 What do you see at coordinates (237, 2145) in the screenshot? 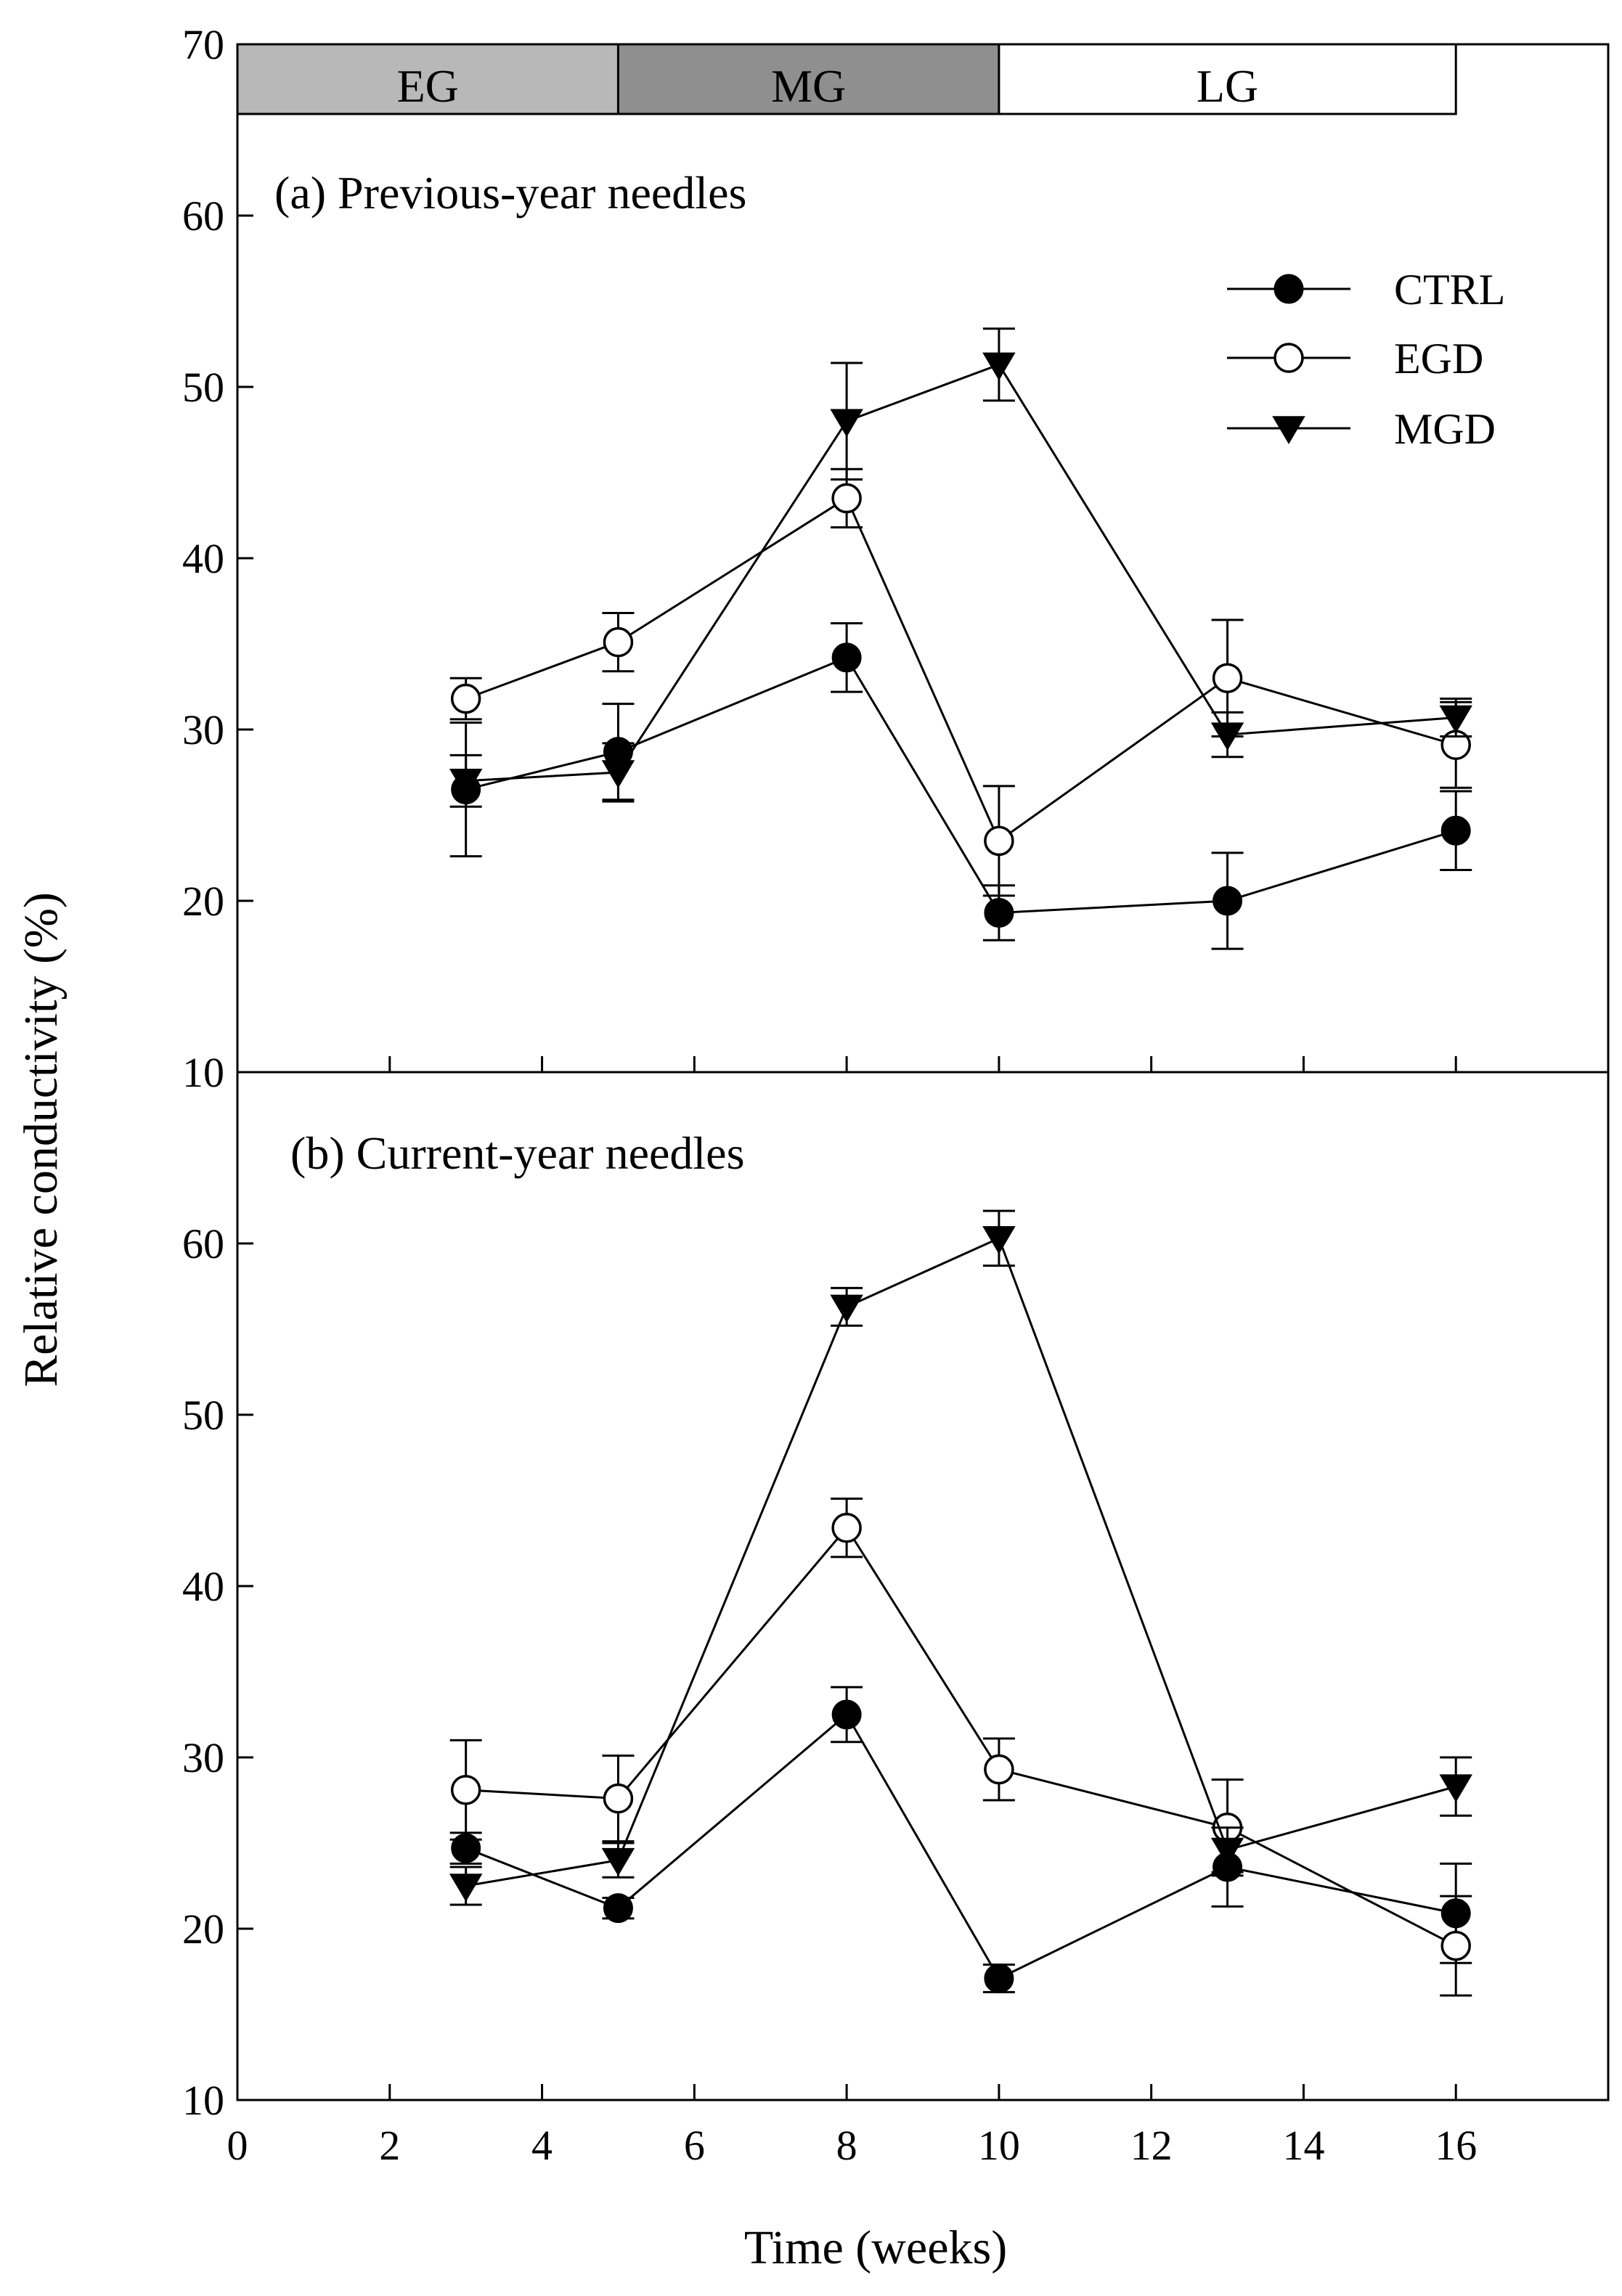
I see `x-tick-label: 0` at bounding box center [237, 2145].